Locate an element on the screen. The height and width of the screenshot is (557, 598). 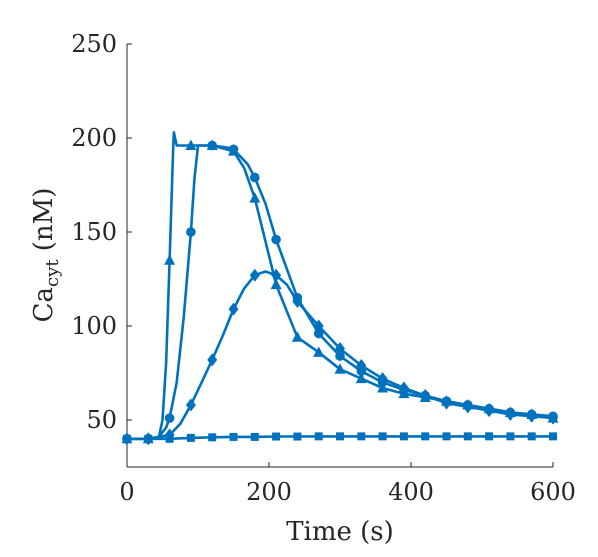
x-tick-label: 400 is located at coordinates (411, 492).